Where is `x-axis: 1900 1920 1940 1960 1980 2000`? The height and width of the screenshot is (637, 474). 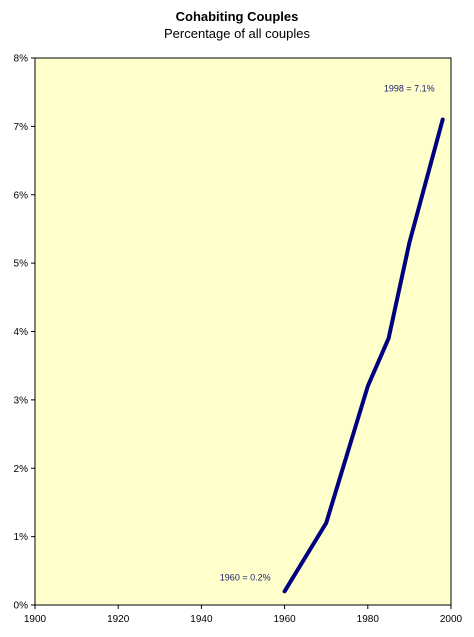
x-axis: 1900 1920 1940 1960 1980 2000 is located at coordinates (243, 615).